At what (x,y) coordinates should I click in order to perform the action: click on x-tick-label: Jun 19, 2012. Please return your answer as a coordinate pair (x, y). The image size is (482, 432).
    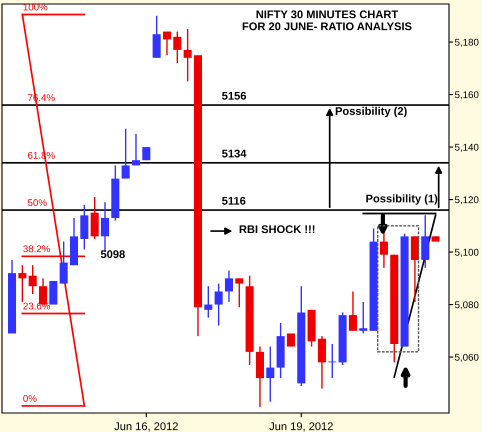
    Looking at the image, I should click on (301, 427).